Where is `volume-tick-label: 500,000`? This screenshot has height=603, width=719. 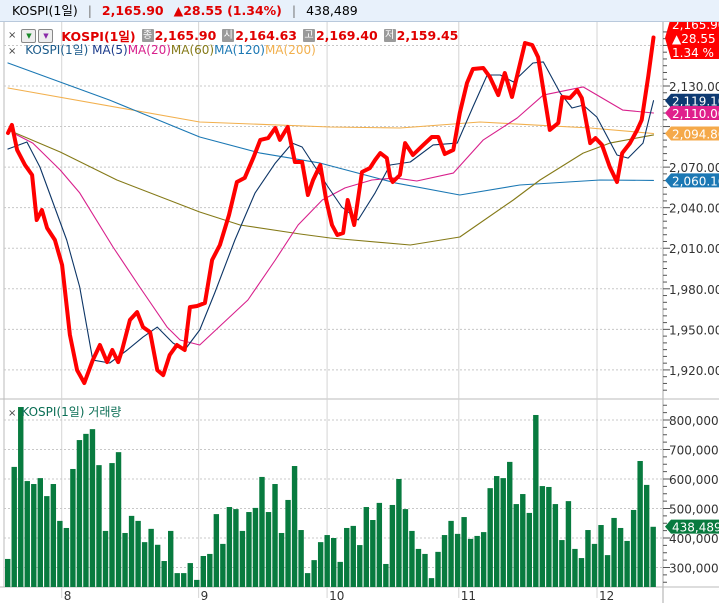 volume-tick-label: 500,000 is located at coordinates (694, 510).